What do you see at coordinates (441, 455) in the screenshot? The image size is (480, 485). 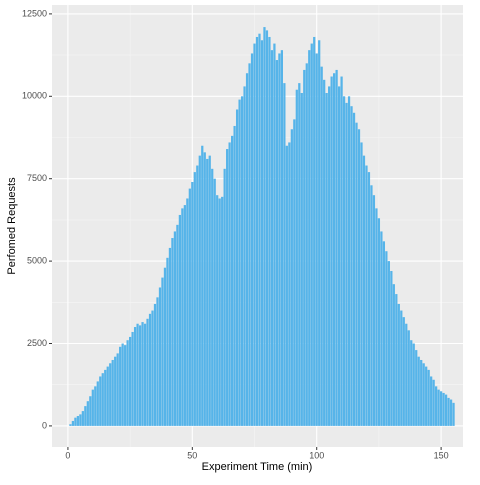 I see `x-tick-label: 150` at bounding box center [441, 455].